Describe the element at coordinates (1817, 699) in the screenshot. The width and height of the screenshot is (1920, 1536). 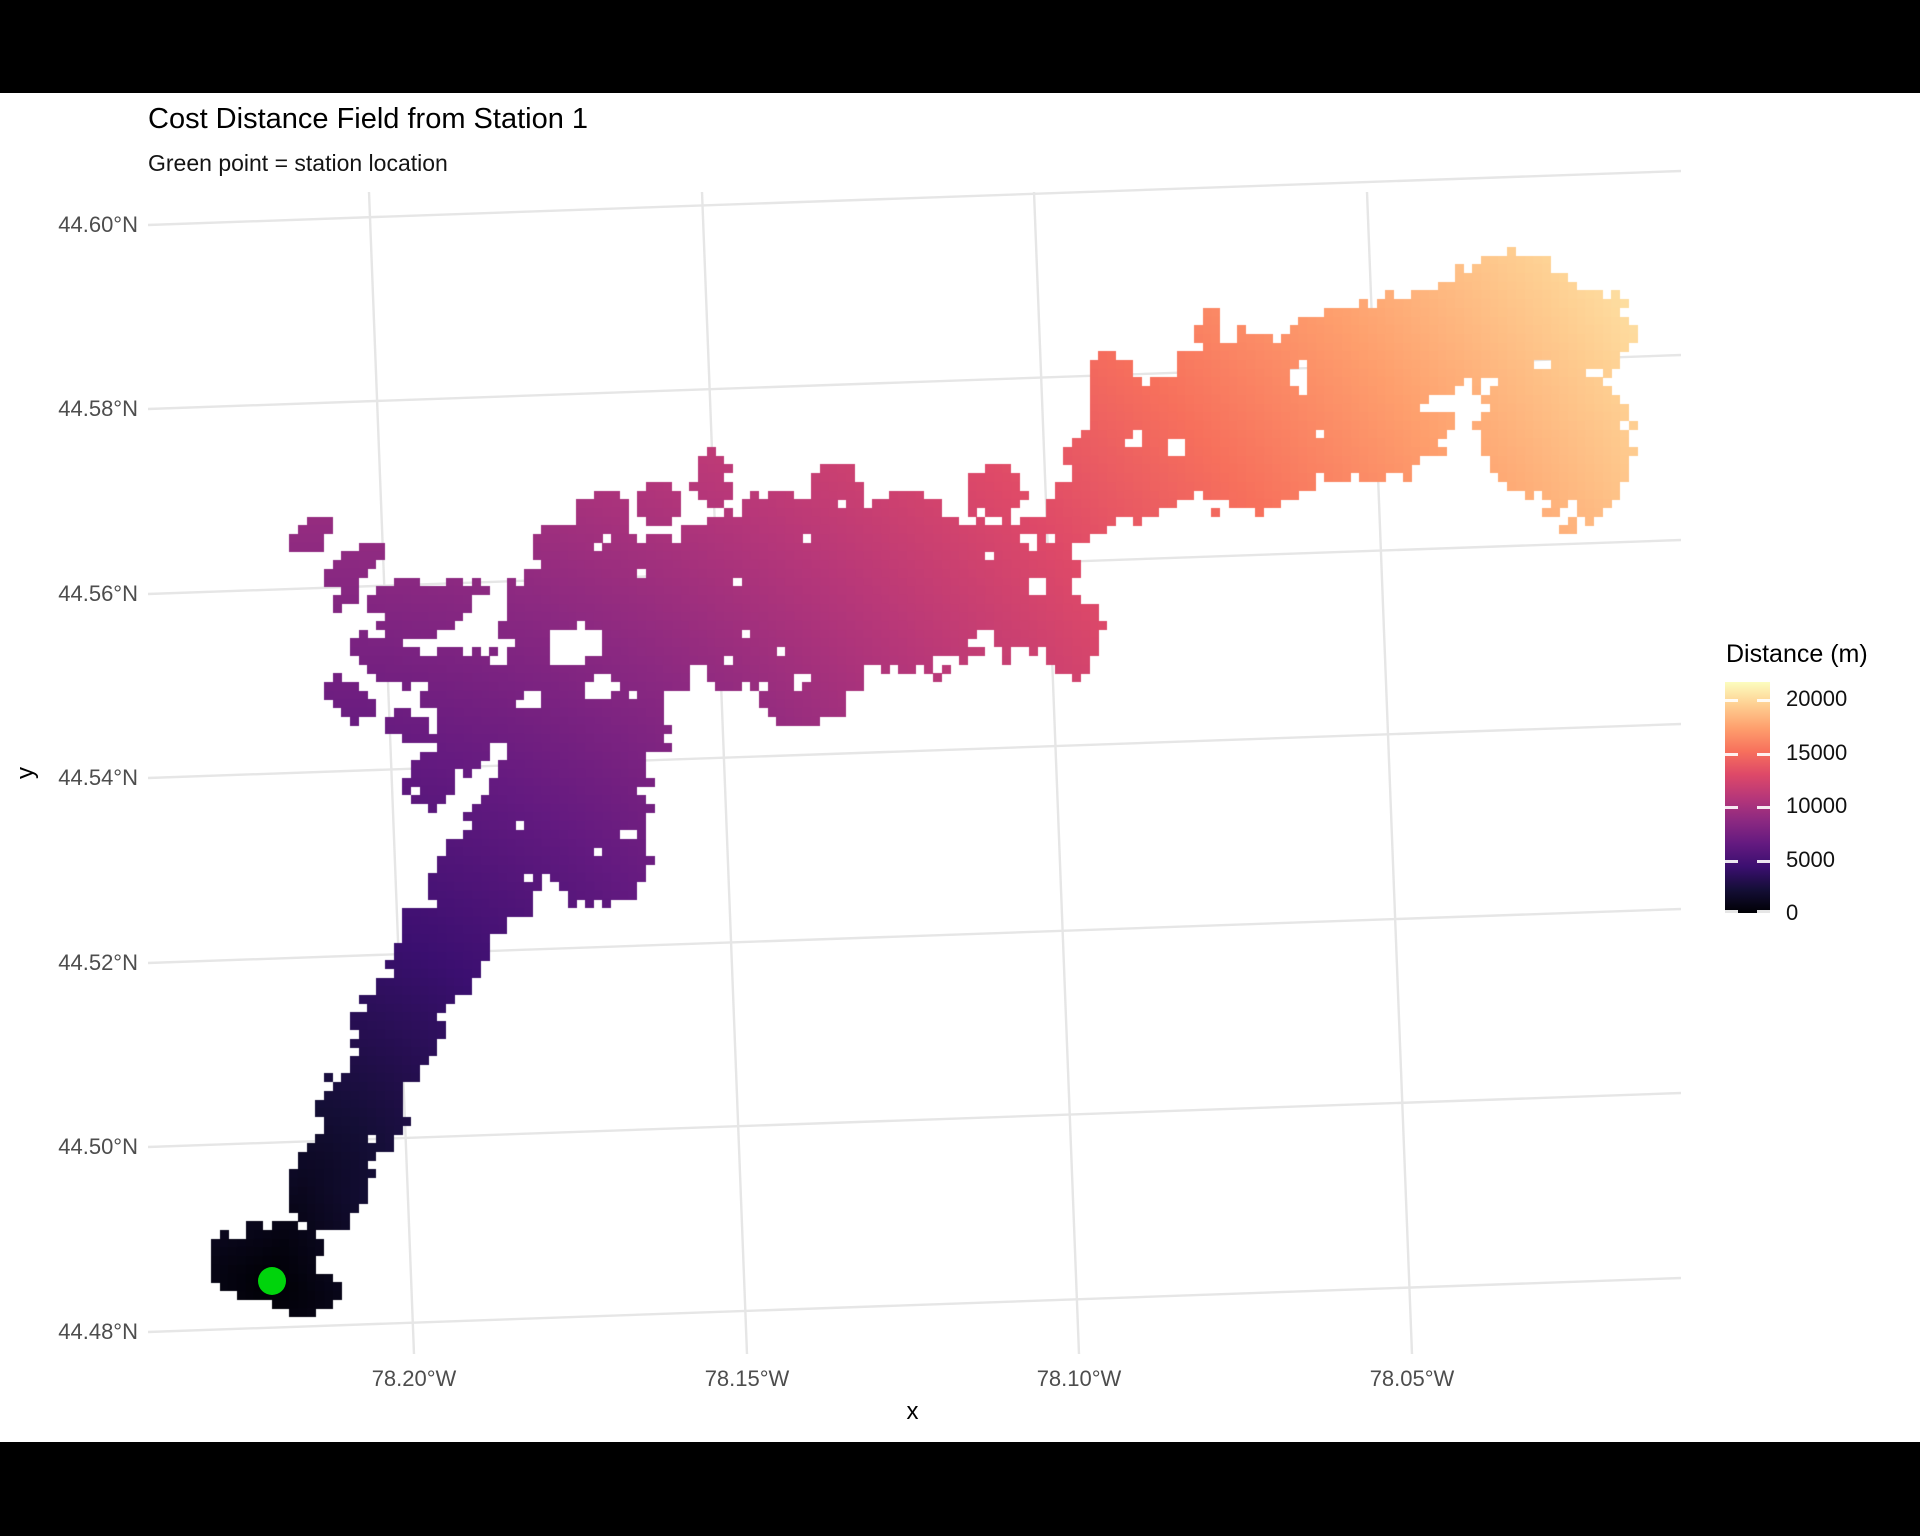
I see `legend-tick-label: 20000` at that location.